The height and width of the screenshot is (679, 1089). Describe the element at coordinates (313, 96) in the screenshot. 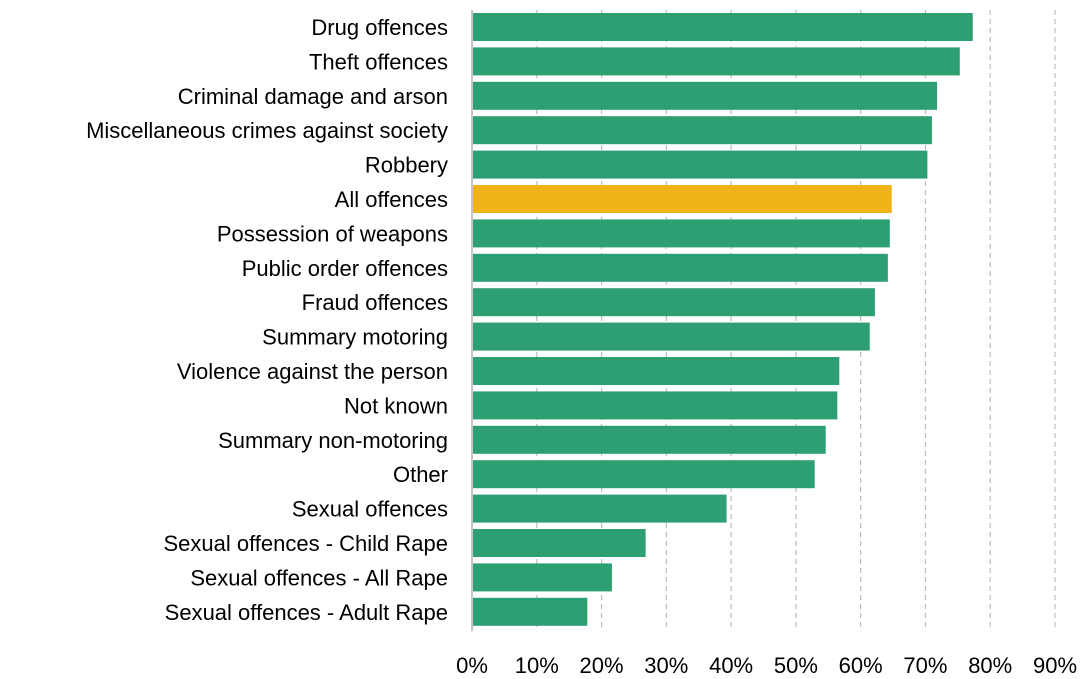

I see `category-label: Criminal damage and arson` at that location.